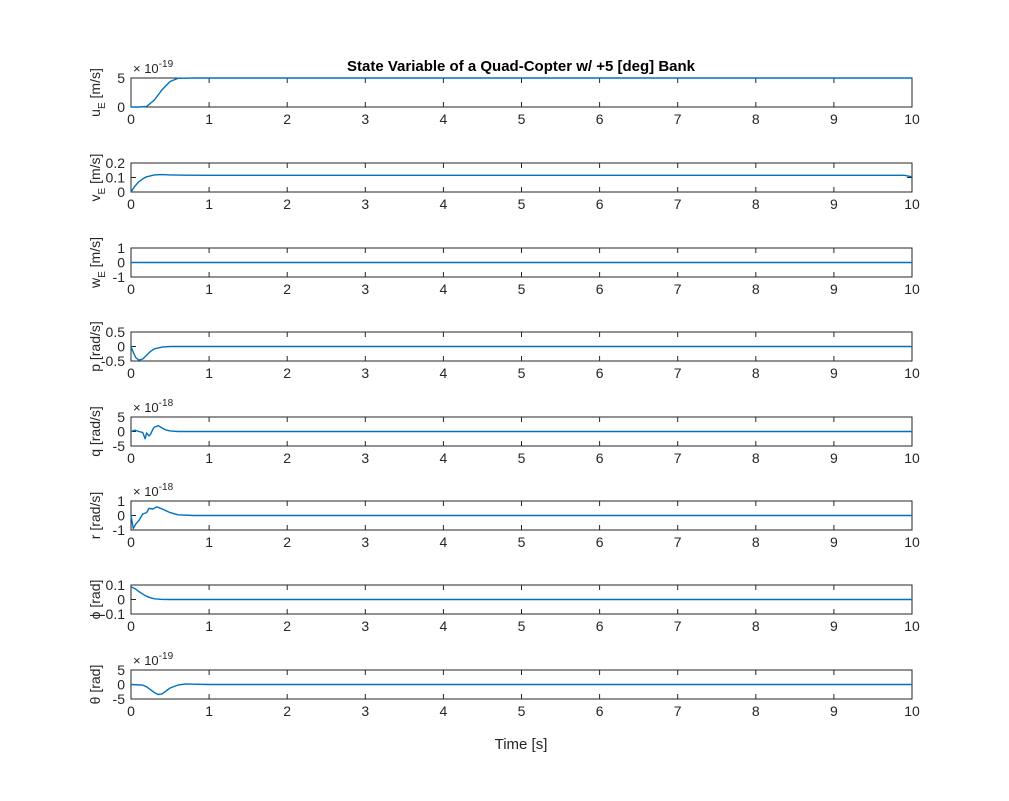  I want to click on y-axis-label: vE [m/s], so click(97, 178).